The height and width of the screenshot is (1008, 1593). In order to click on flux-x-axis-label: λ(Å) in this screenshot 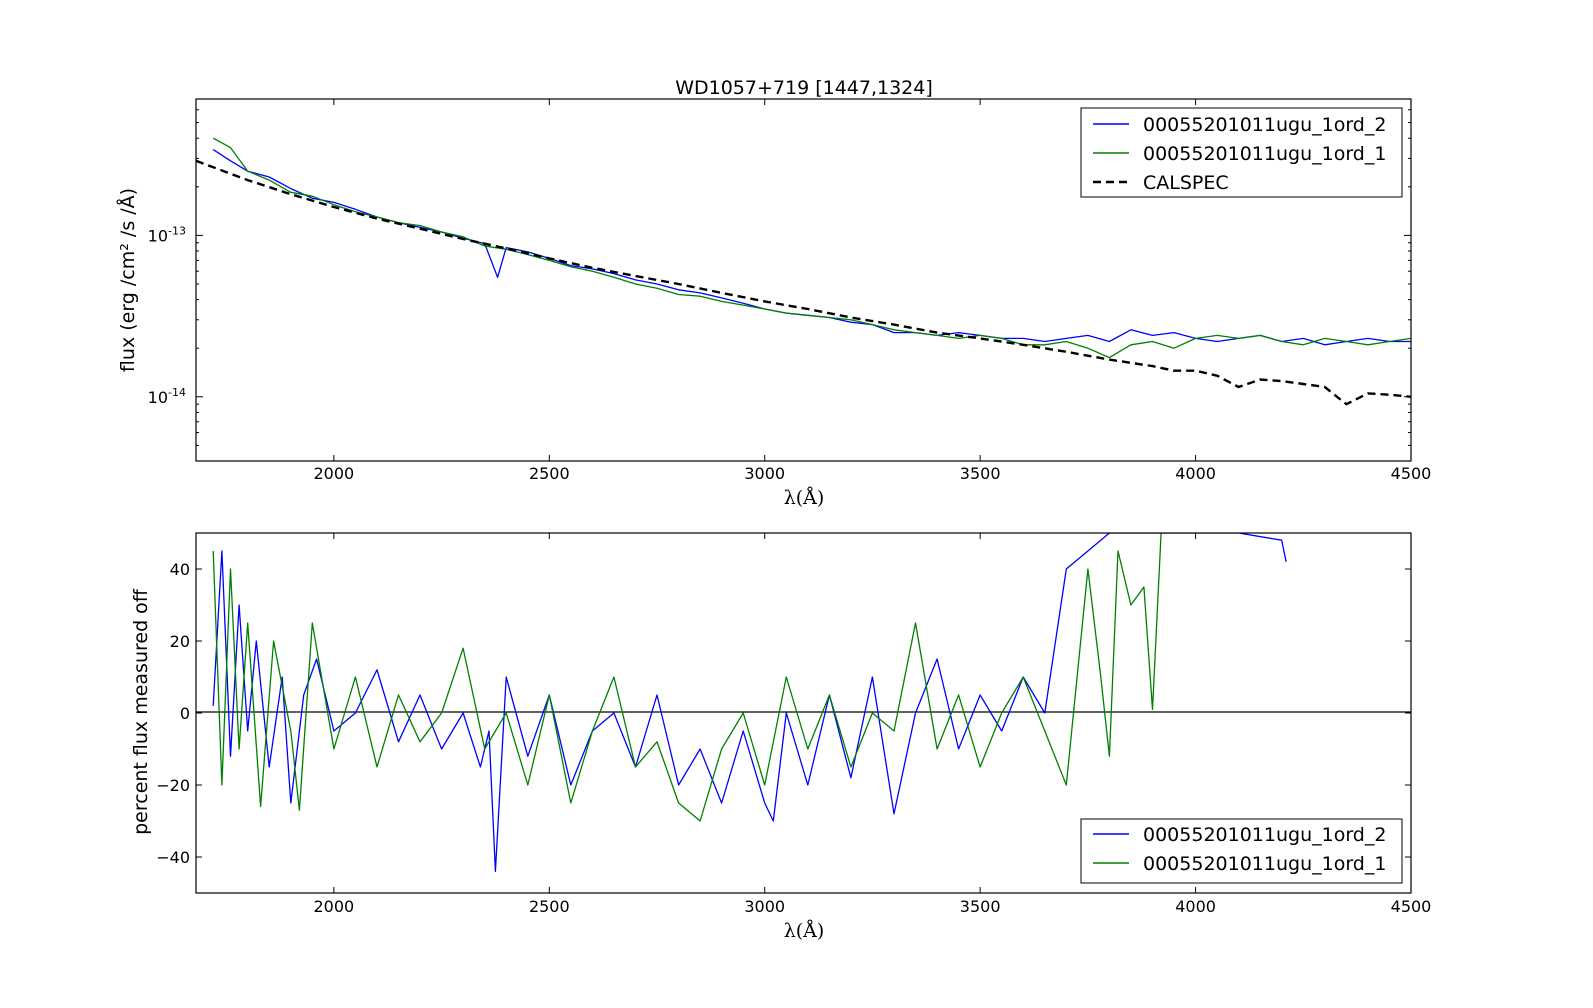, I will do `click(804, 498)`.